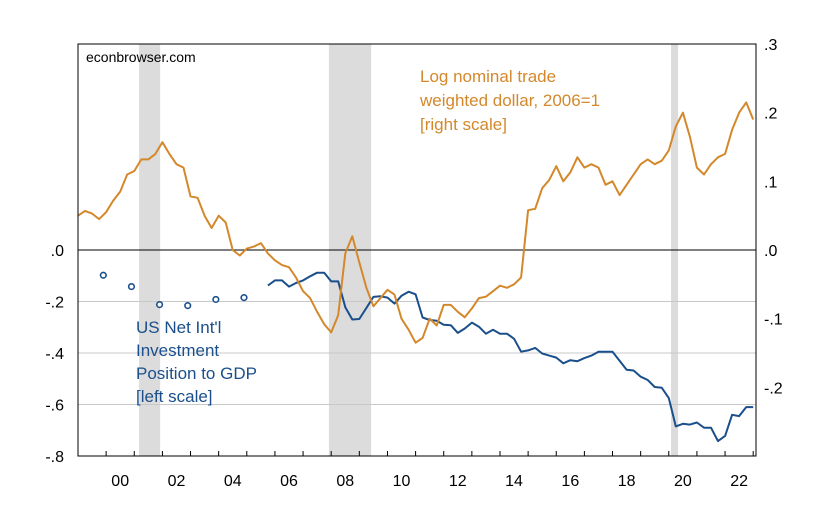 This screenshot has height=532, width=835. What do you see at coordinates (770, 182) in the screenshot?
I see `y-right-label-2: .1` at bounding box center [770, 182].